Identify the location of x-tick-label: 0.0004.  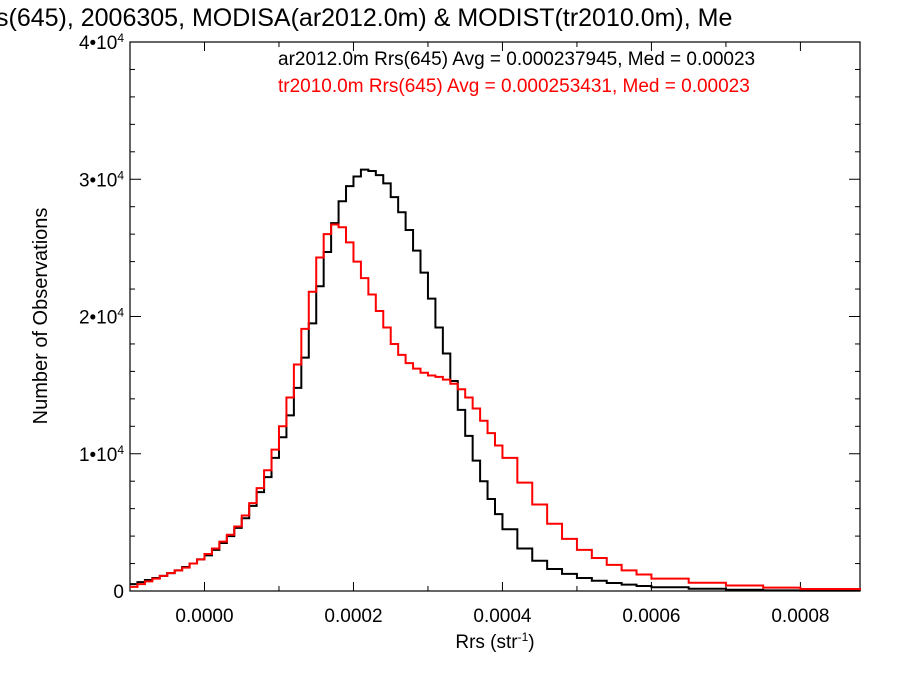
(502, 616).